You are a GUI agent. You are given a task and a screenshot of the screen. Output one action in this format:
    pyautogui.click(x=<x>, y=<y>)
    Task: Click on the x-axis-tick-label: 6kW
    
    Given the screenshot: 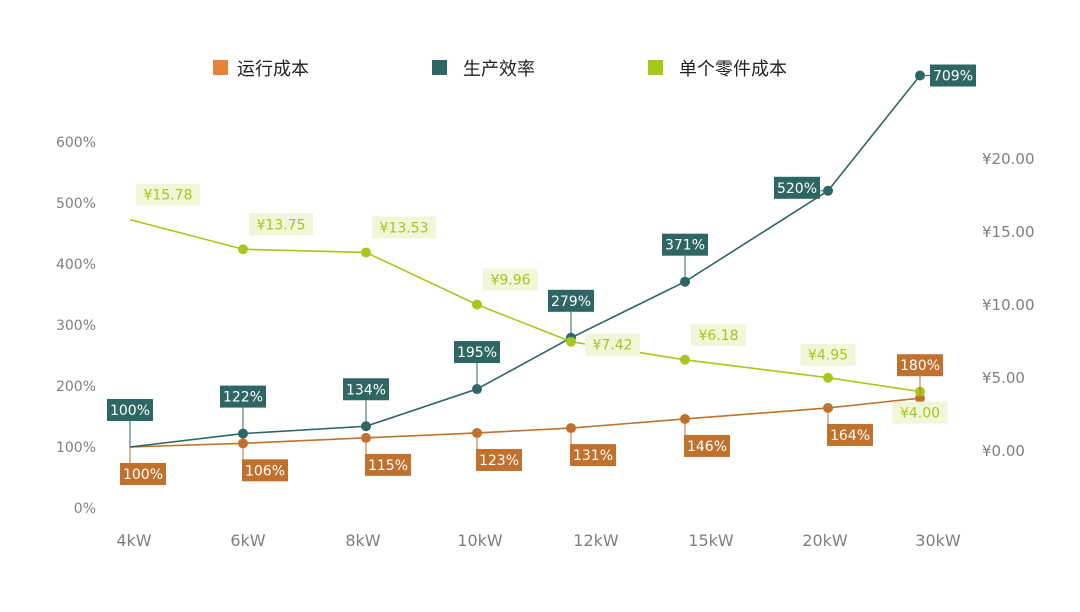 What is the action you would take?
    pyautogui.click(x=247, y=540)
    